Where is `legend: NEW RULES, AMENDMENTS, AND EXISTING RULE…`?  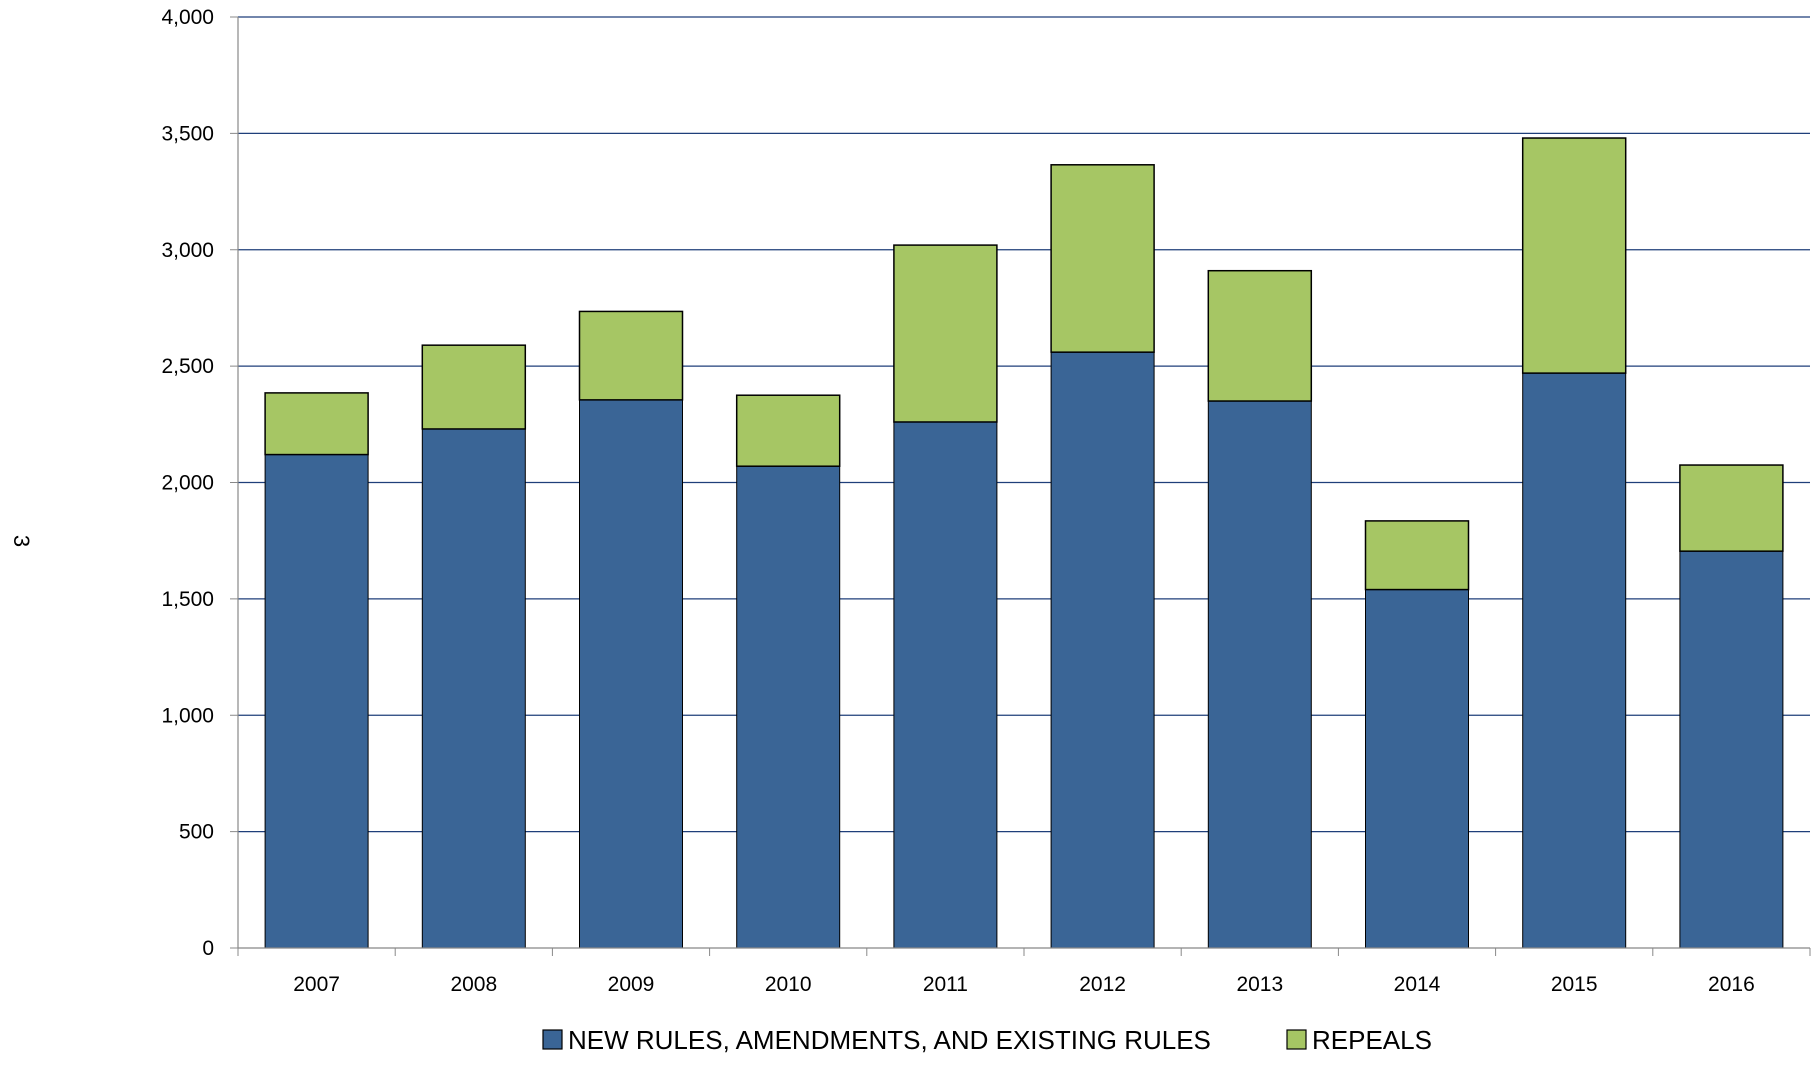 legend: NEW RULES, AMENDMENTS, AND EXISTING RULE… is located at coordinates (987, 1040).